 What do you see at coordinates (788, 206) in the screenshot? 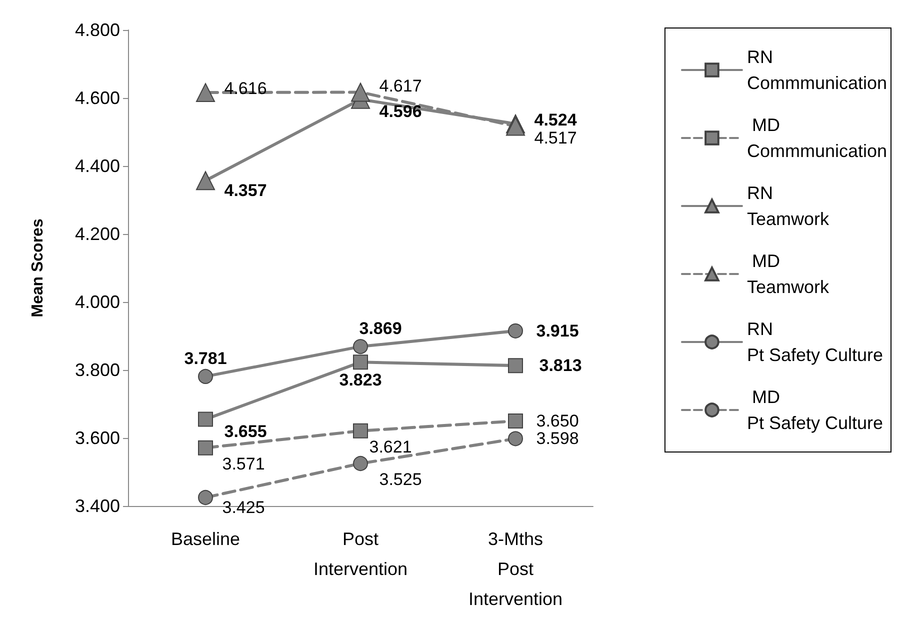
I see `legend-label: RN Teamwork` at bounding box center [788, 206].